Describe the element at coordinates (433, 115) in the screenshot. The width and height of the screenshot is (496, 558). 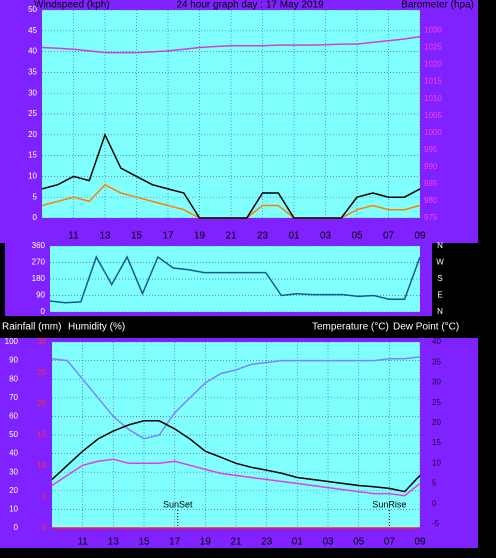
I see `y2-tick-label: 1005` at that location.